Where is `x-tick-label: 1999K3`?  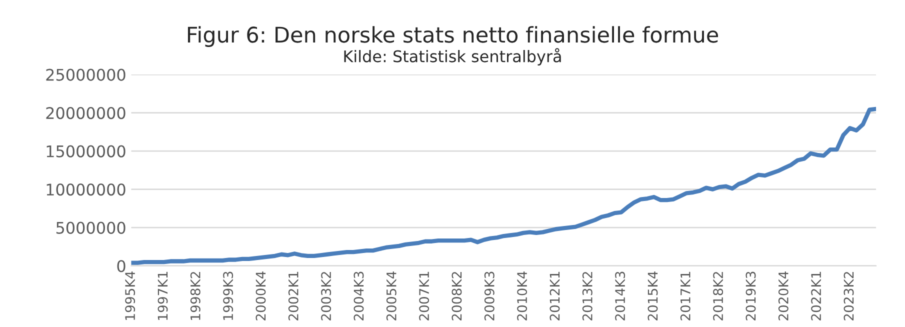
x-tick-label: 1999K3 is located at coordinates (228, 296).